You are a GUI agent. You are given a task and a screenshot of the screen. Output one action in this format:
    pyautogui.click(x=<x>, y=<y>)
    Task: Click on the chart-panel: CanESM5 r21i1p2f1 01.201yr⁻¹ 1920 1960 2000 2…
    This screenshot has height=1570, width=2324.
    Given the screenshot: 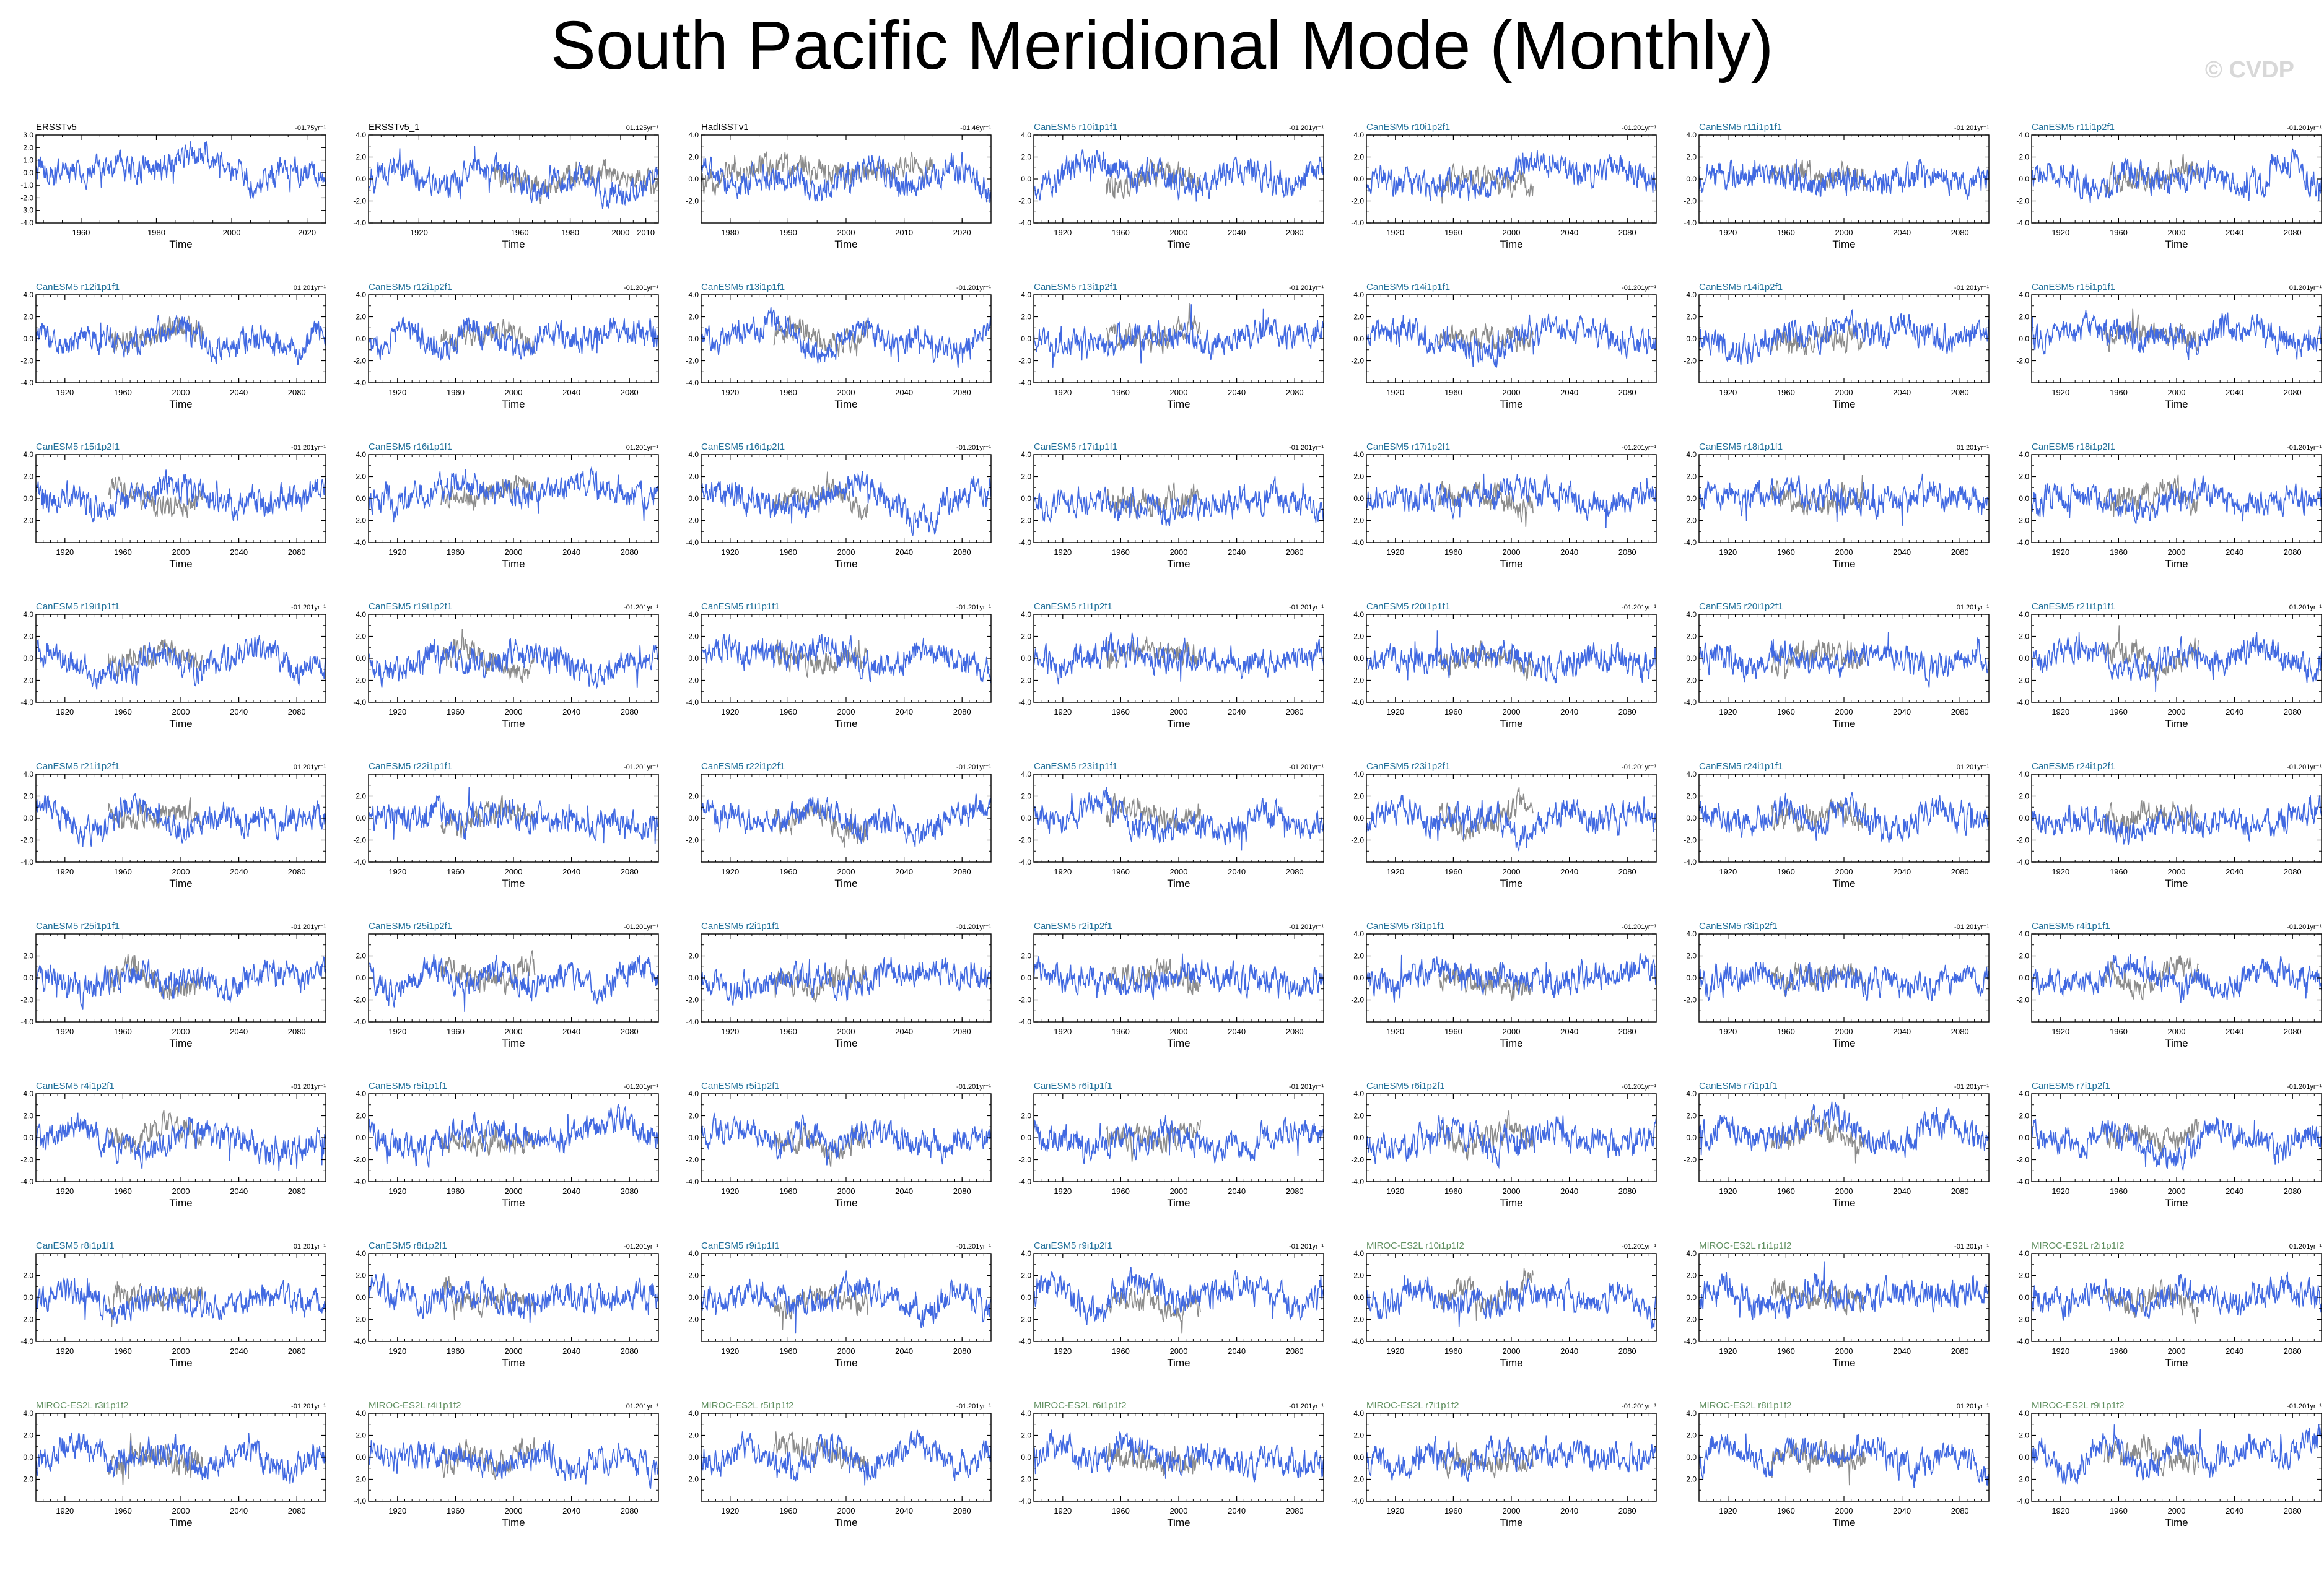 What is the action you would take?
    pyautogui.click(x=173, y=825)
    